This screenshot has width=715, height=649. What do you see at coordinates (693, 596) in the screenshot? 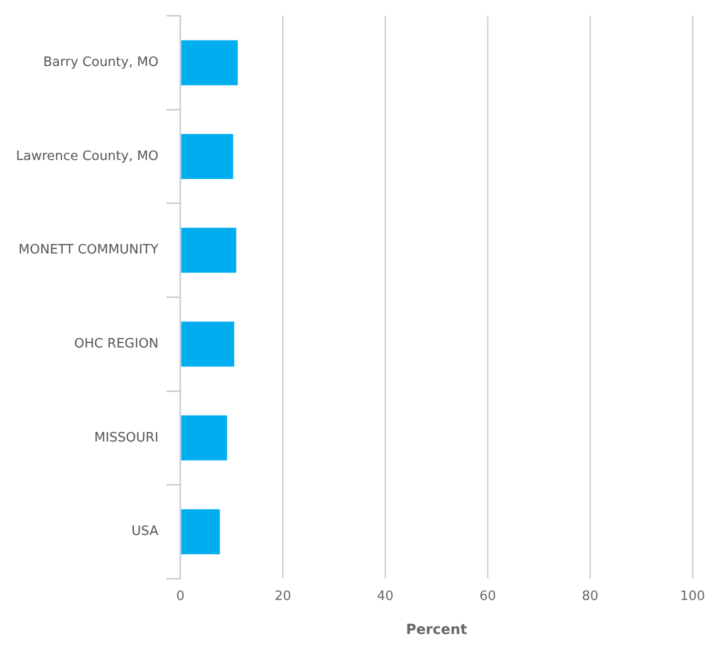
I see `x-tick-label: 100` at bounding box center [693, 596].